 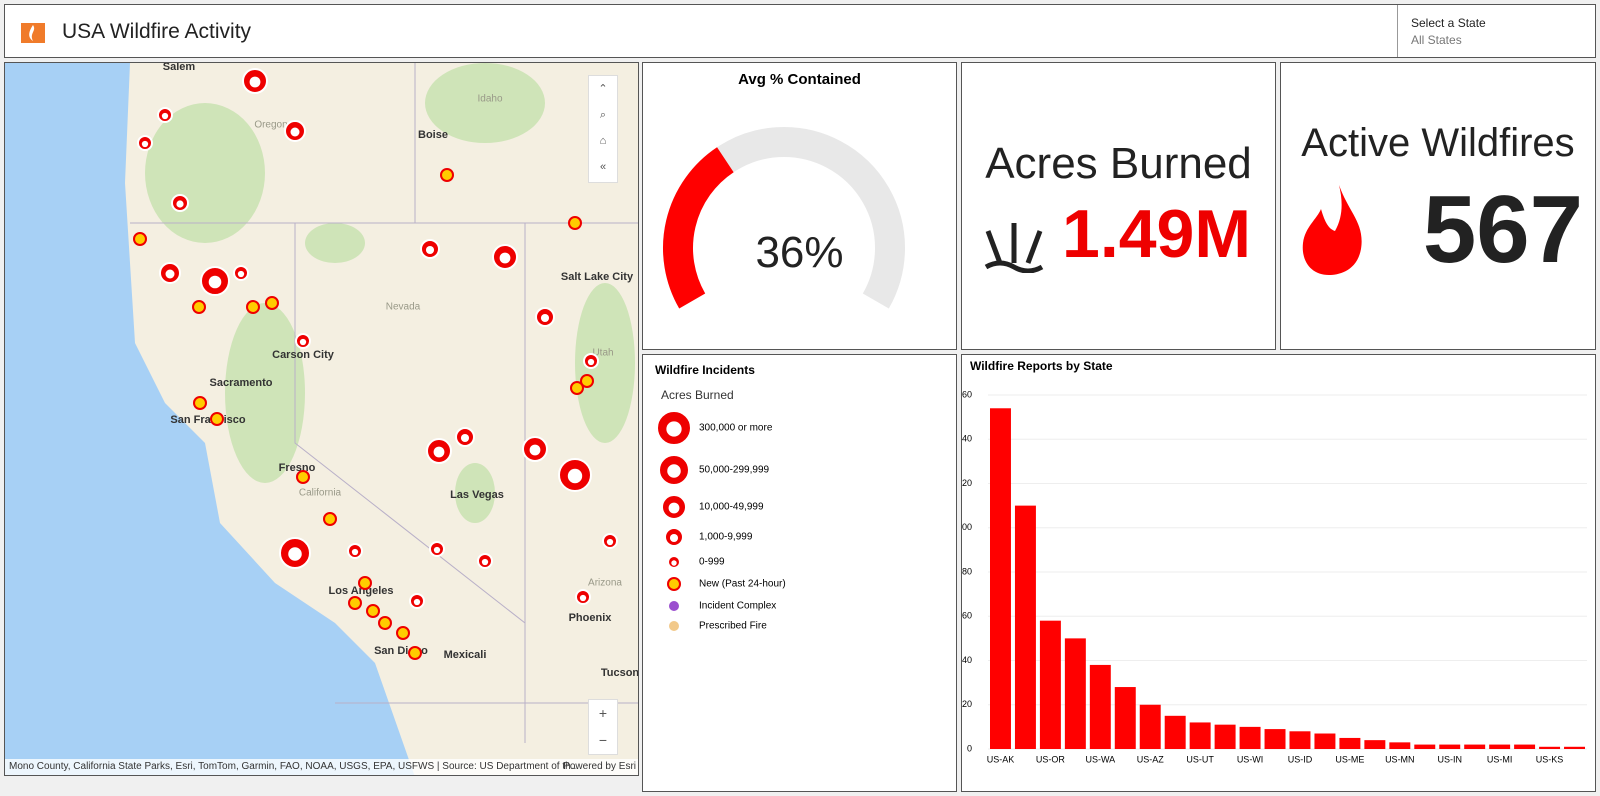 What do you see at coordinates (969, 748) in the screenshot?
I see `y-tick-label: 0` at bounding box center [969, 748].